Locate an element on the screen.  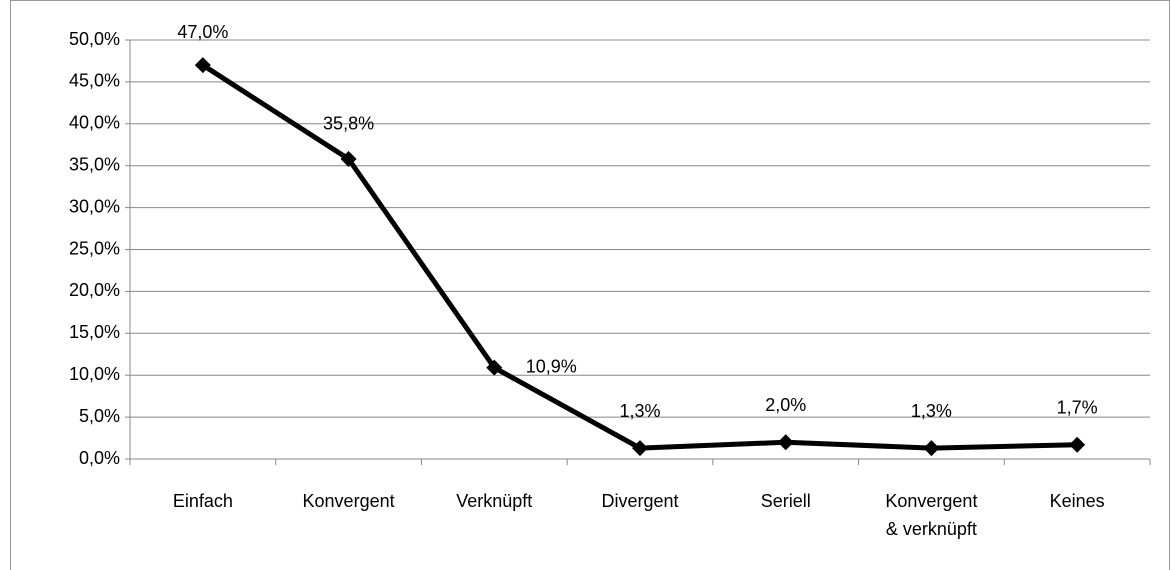
y-tick-label: 15,0% is located at coordinates (94, 332).